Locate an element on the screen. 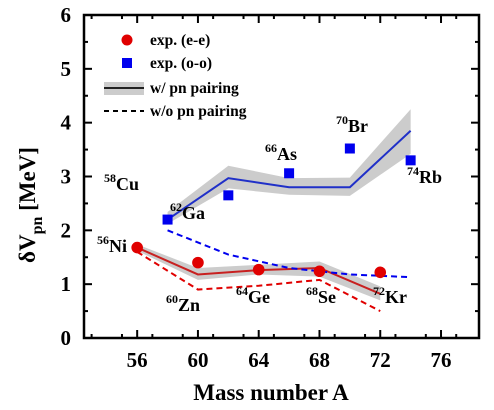 This screenshot has width=494, height=410. isotope-mass: 74 is located at coordinates (413, 171).